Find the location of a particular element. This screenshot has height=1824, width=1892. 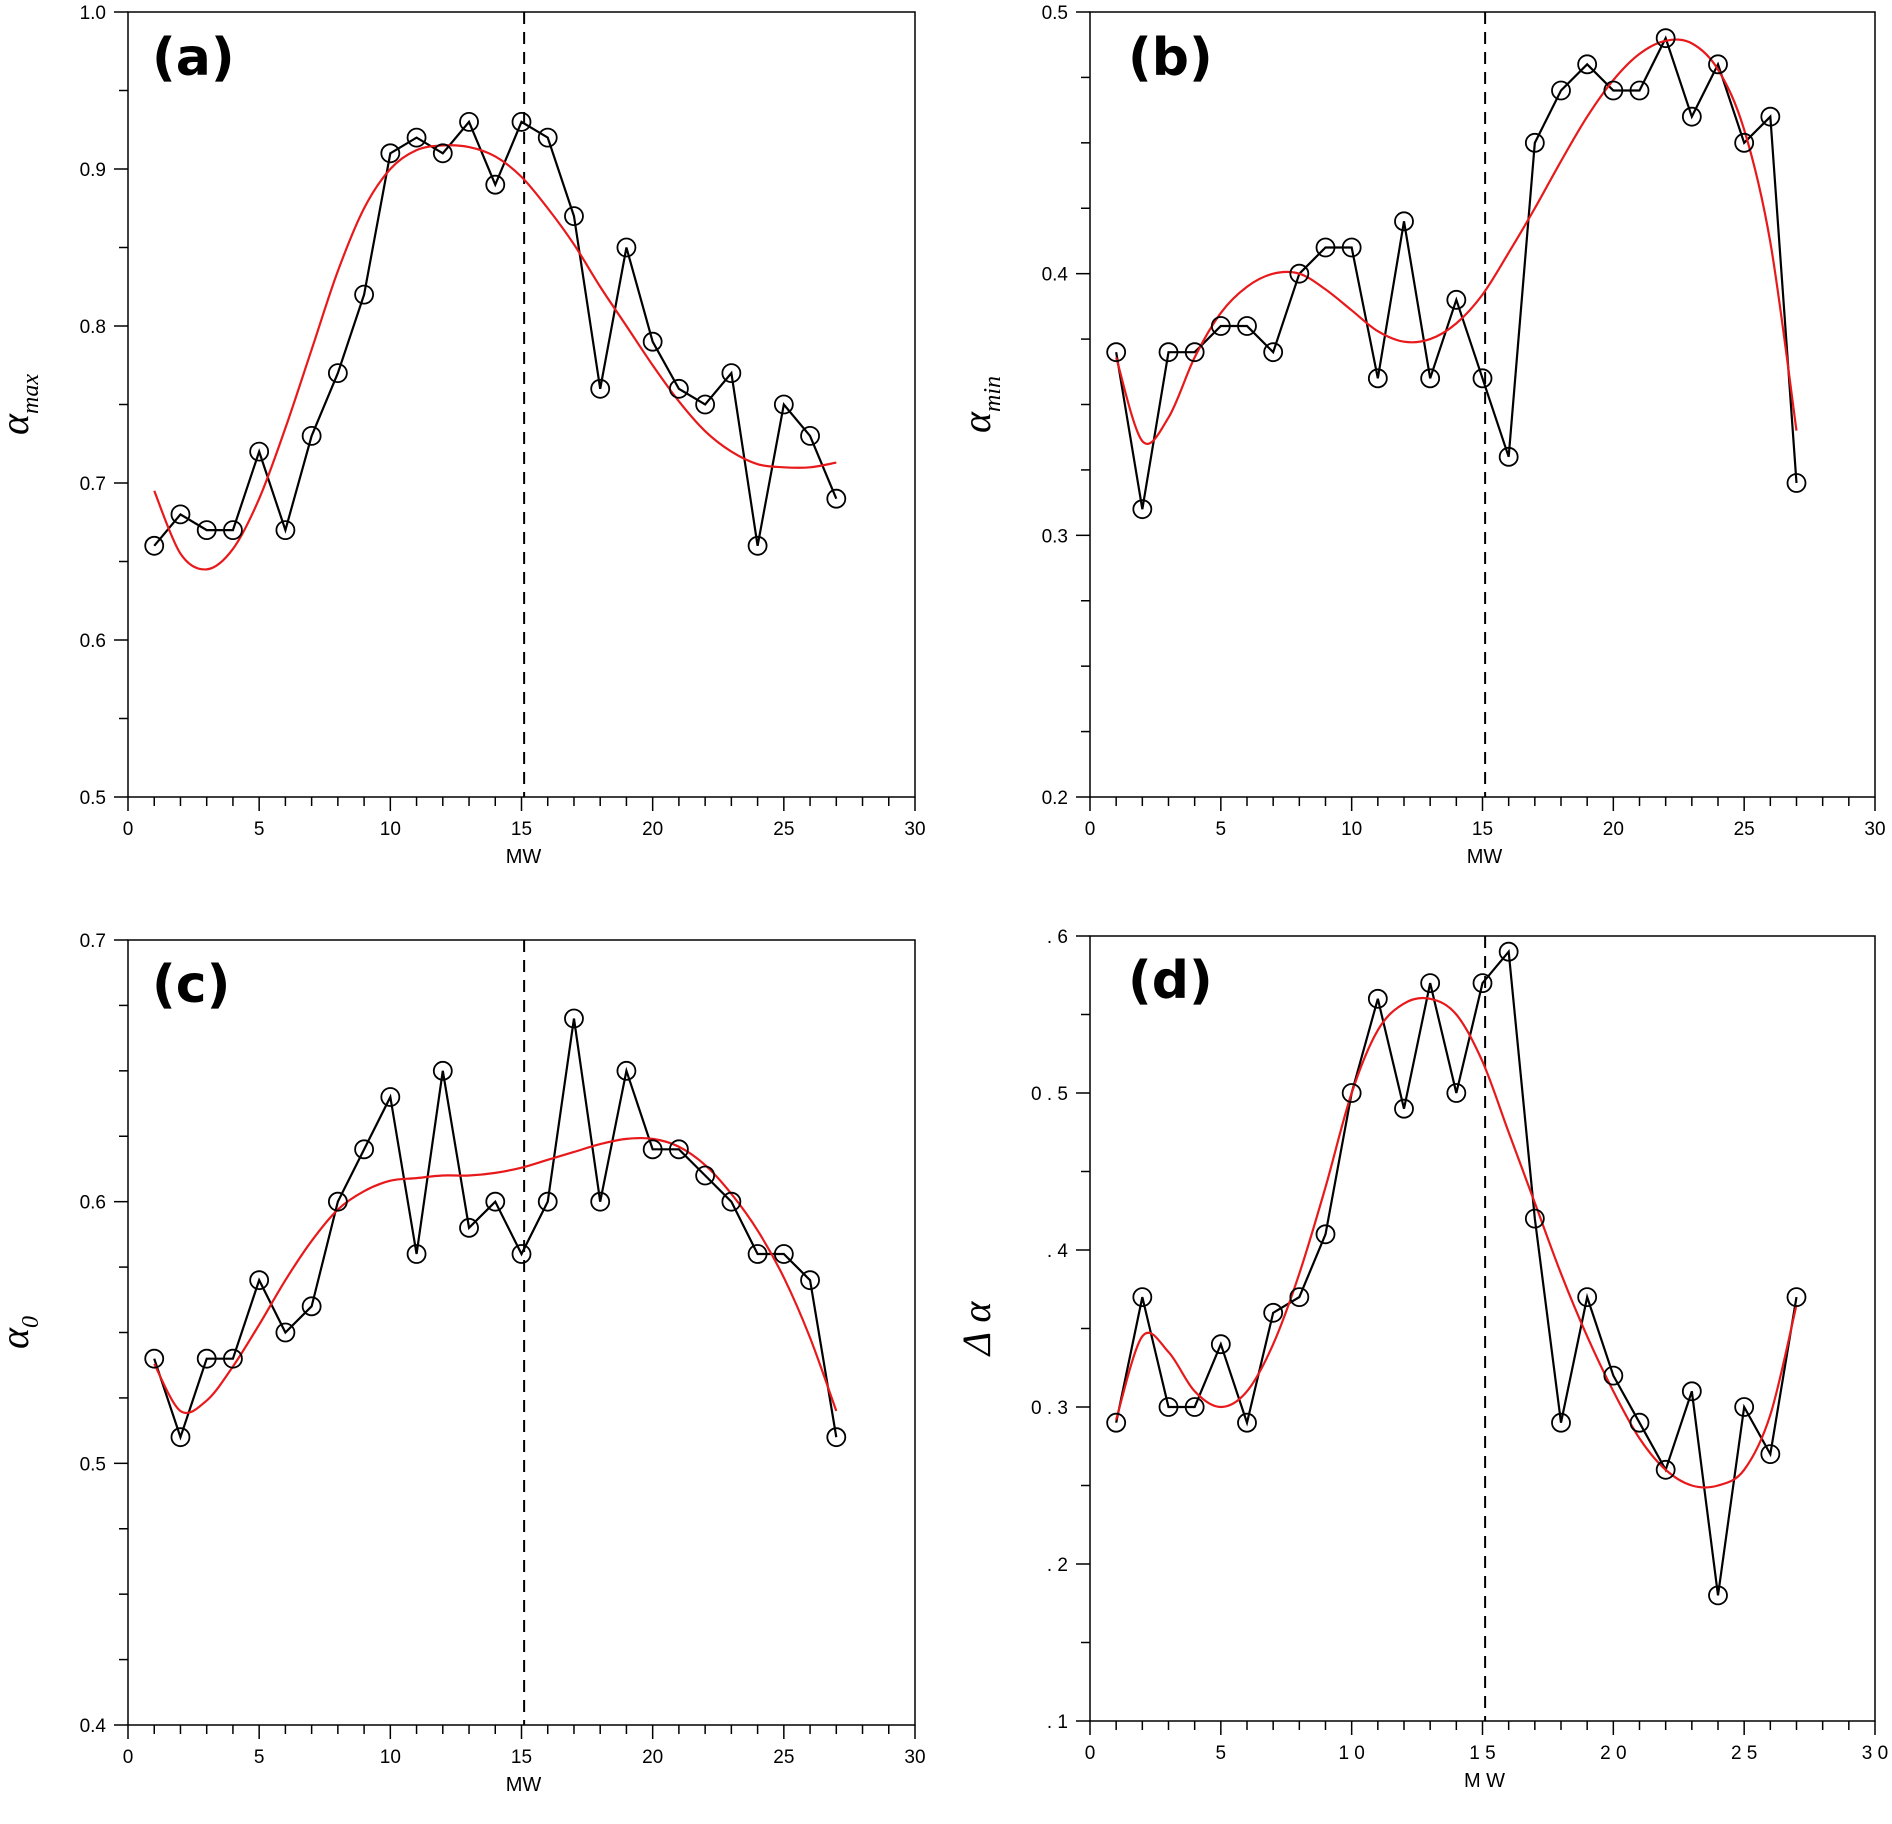

y-axis-title: Δ α is located at coordinates (976, 1329).